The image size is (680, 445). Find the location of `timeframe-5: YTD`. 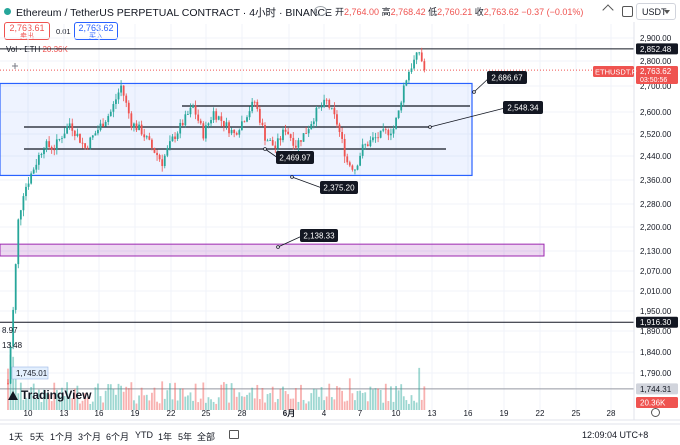

timeframe-5: YTD is located at coordinates (144, 435).